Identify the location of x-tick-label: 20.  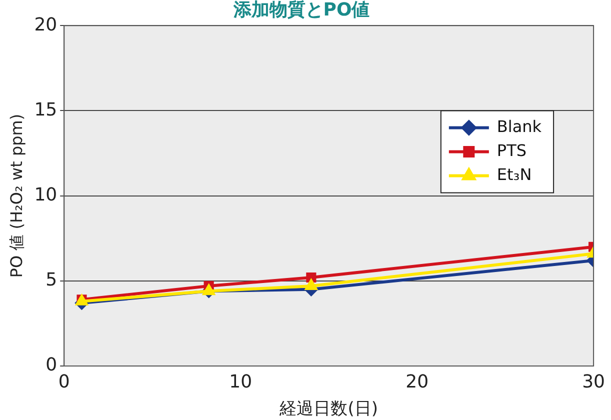
(417, 381).